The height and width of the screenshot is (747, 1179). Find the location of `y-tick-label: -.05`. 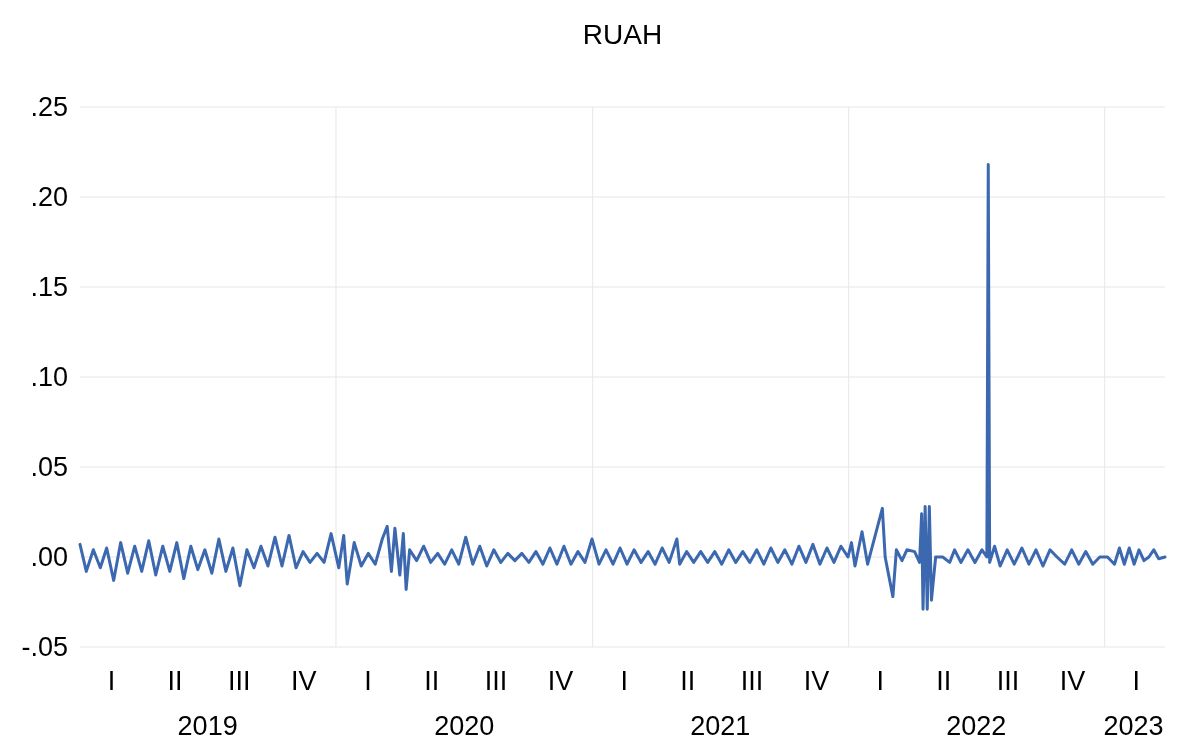

y-tick-label: -.05 is located at coordinates (44, 647).